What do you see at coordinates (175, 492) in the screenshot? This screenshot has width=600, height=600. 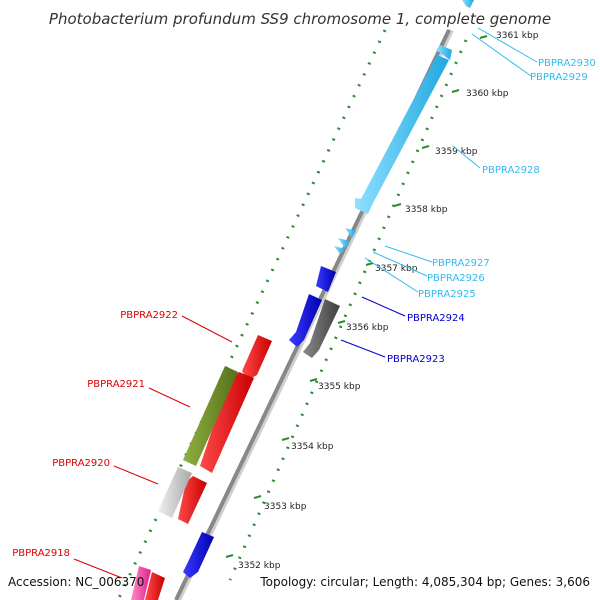 I see `gene-arrow-pbpra2920` at bounding box center [175, 492].